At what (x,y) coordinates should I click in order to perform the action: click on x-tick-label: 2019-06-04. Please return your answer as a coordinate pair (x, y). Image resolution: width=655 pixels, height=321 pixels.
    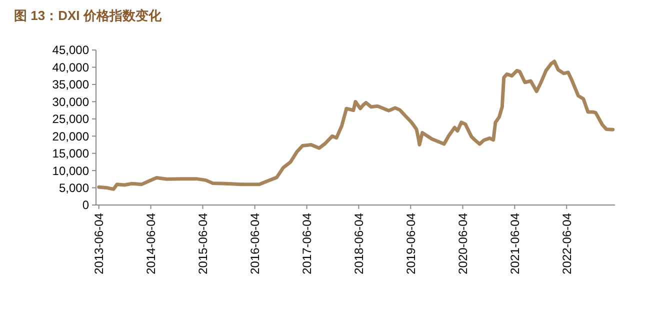
    Looking at the image, I should click on (411, 243).